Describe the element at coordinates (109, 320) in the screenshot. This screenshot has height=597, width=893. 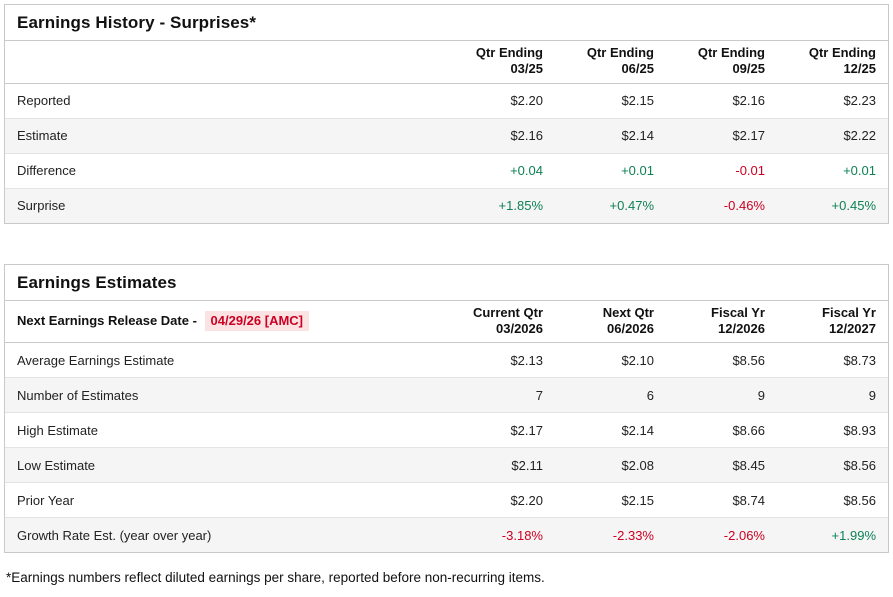
I see `next-earnings-release-label: Next Earnings Release Date -` at that location.